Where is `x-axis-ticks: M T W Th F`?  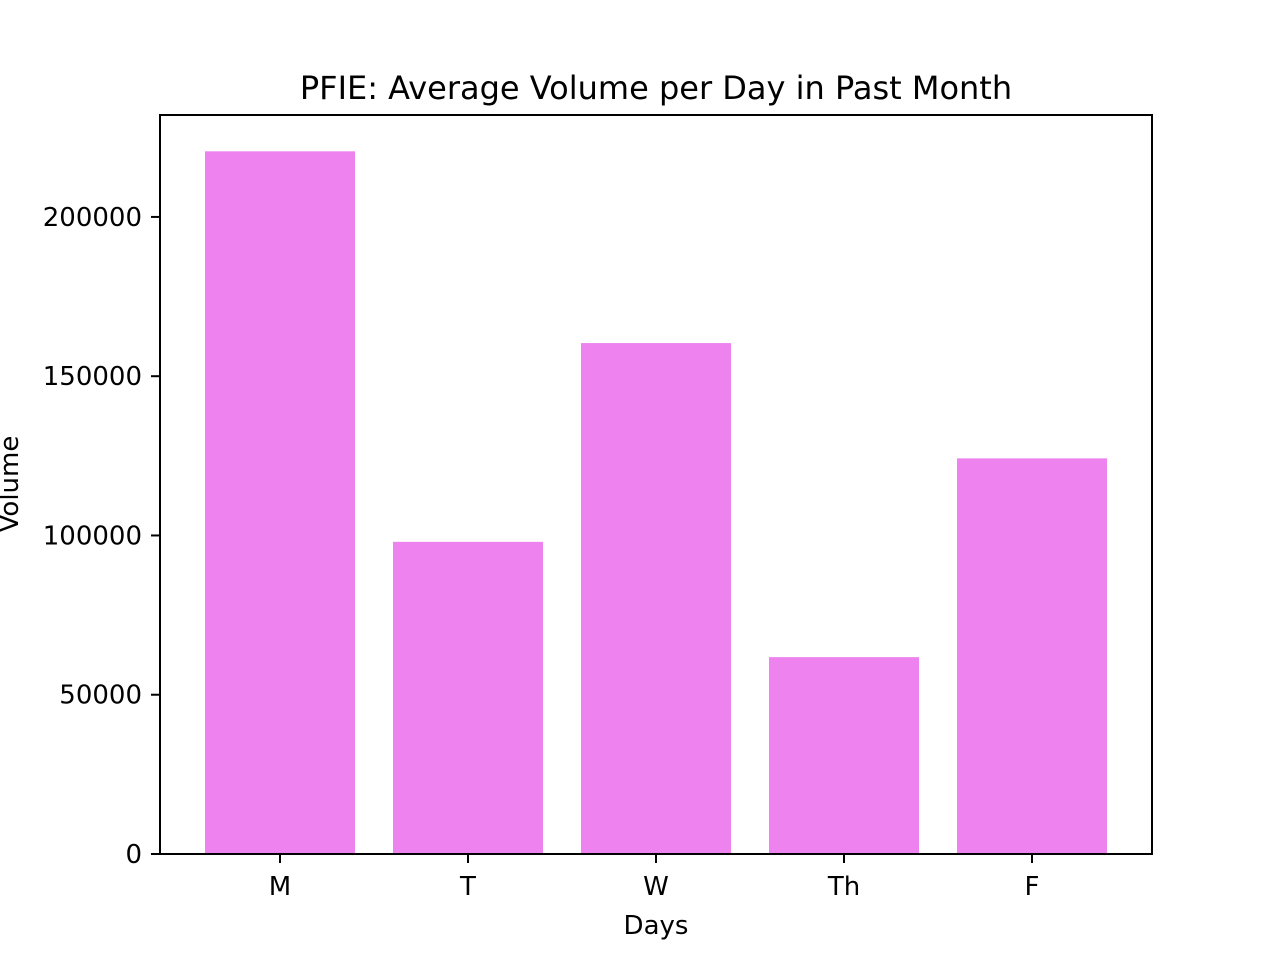
x-axis-ticks: M T W Th F is located at coordinates (654, 878).